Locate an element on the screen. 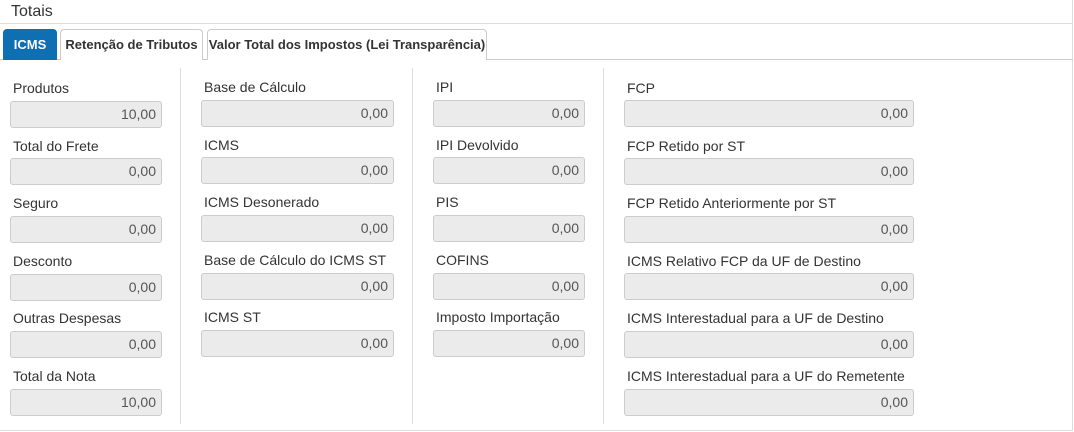 The height and width of the screenshot is (432, 1074). icms-relativo-fcp-uf-destino-label: ICMS Relativo FCP da UF de Destino is located at coordinates (744, 261).